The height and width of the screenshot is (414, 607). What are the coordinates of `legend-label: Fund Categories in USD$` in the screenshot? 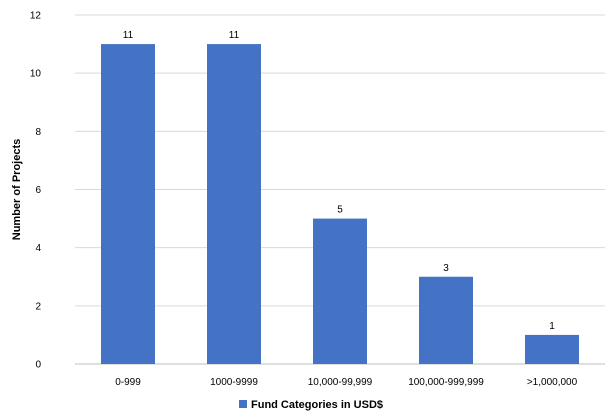 It's located at (317, 405).